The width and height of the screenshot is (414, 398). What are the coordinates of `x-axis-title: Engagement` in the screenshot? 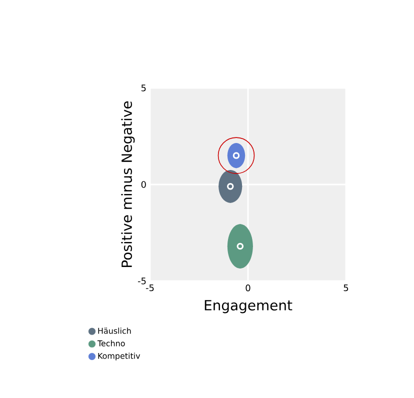 It's located at (248, 307).